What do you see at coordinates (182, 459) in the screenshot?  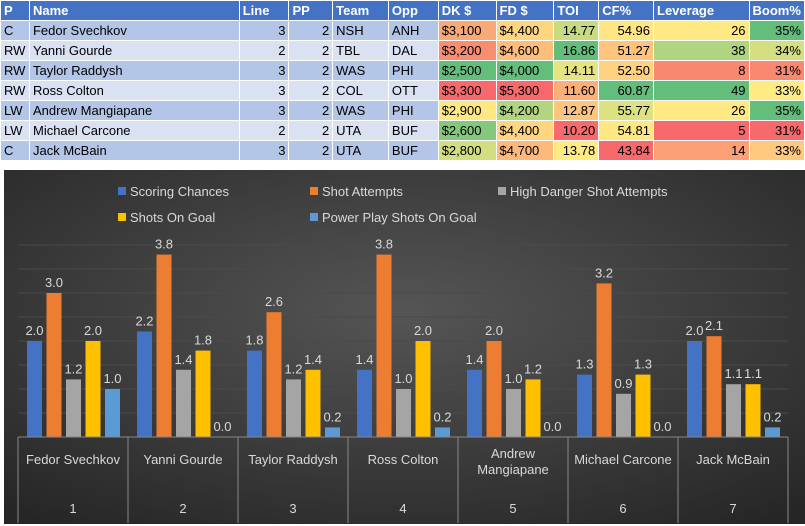 I see `category-label: Yanni Gourde` at bounding box center [182, 459].